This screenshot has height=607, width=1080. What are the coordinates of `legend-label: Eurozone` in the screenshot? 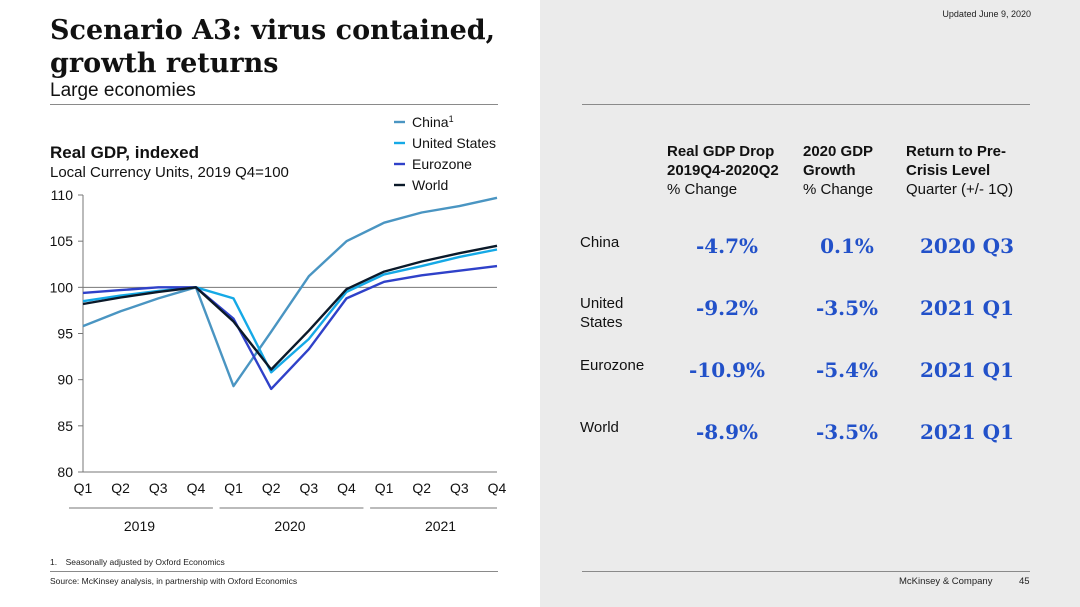 It's located at (442, 164).